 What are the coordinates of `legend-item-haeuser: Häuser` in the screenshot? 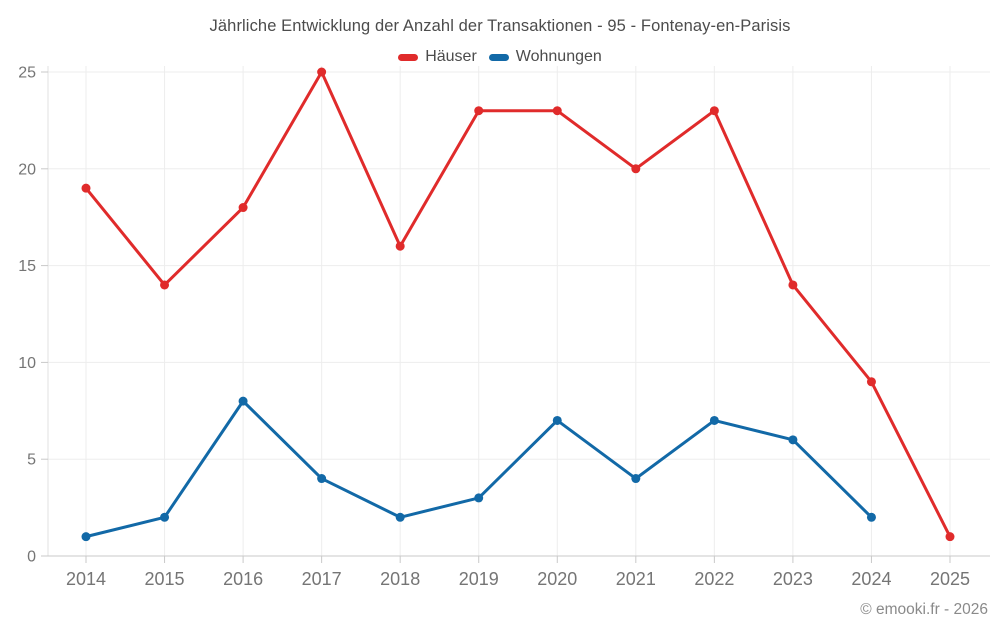 It's located at (437, 57).